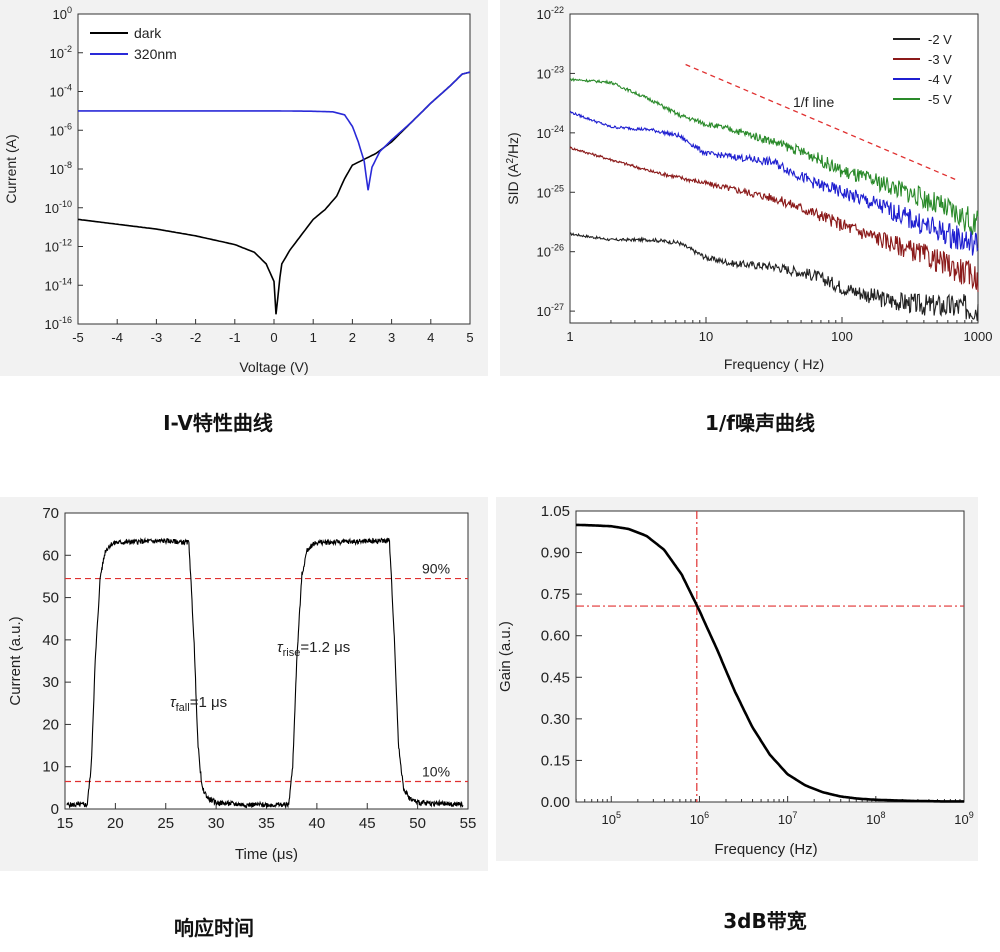  I want to click on series-line--5 V, so click(774, 156).